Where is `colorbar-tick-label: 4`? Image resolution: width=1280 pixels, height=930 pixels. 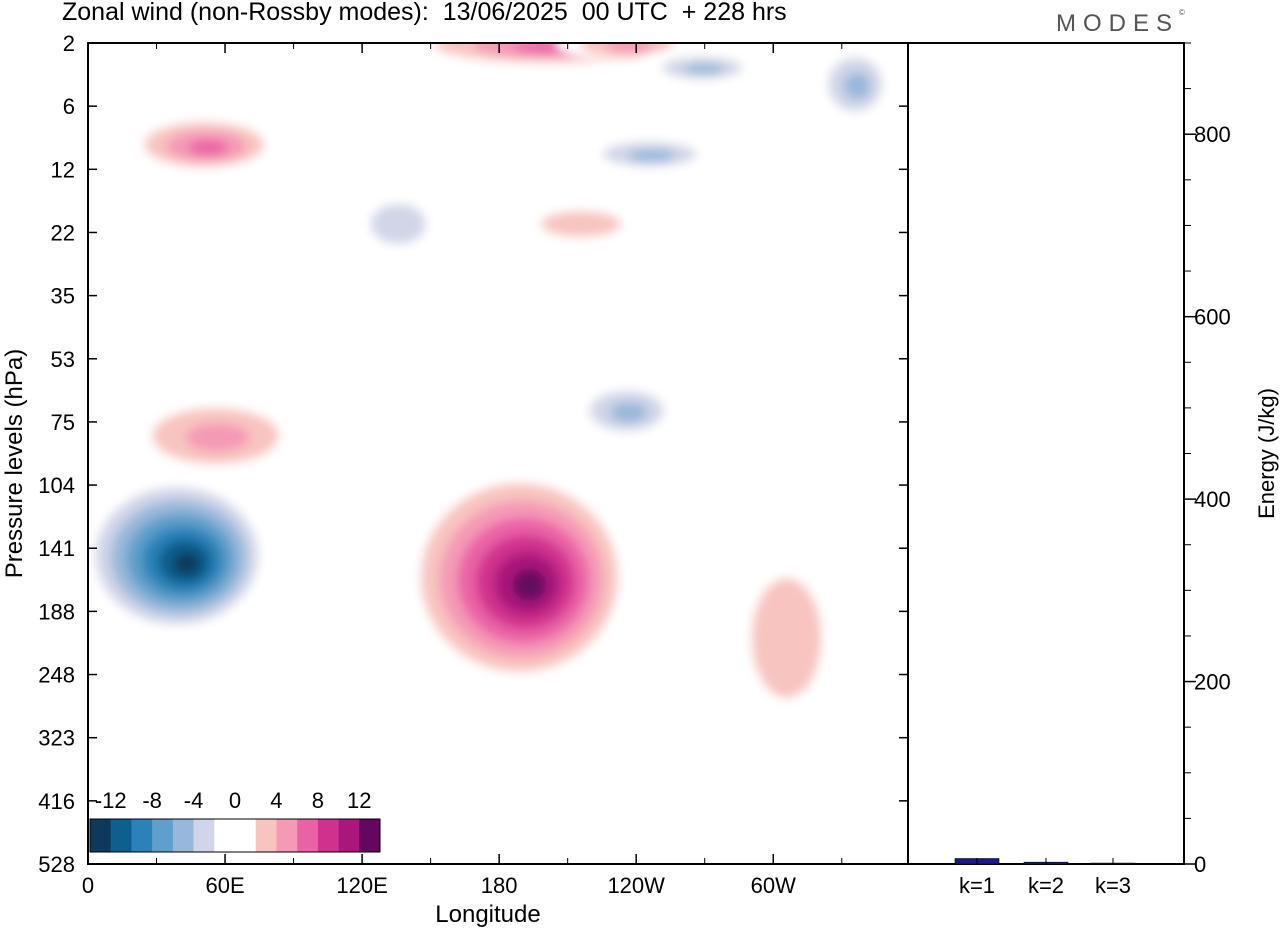 colorbar-tick-label: 4 is located at coordinates (276, 800).